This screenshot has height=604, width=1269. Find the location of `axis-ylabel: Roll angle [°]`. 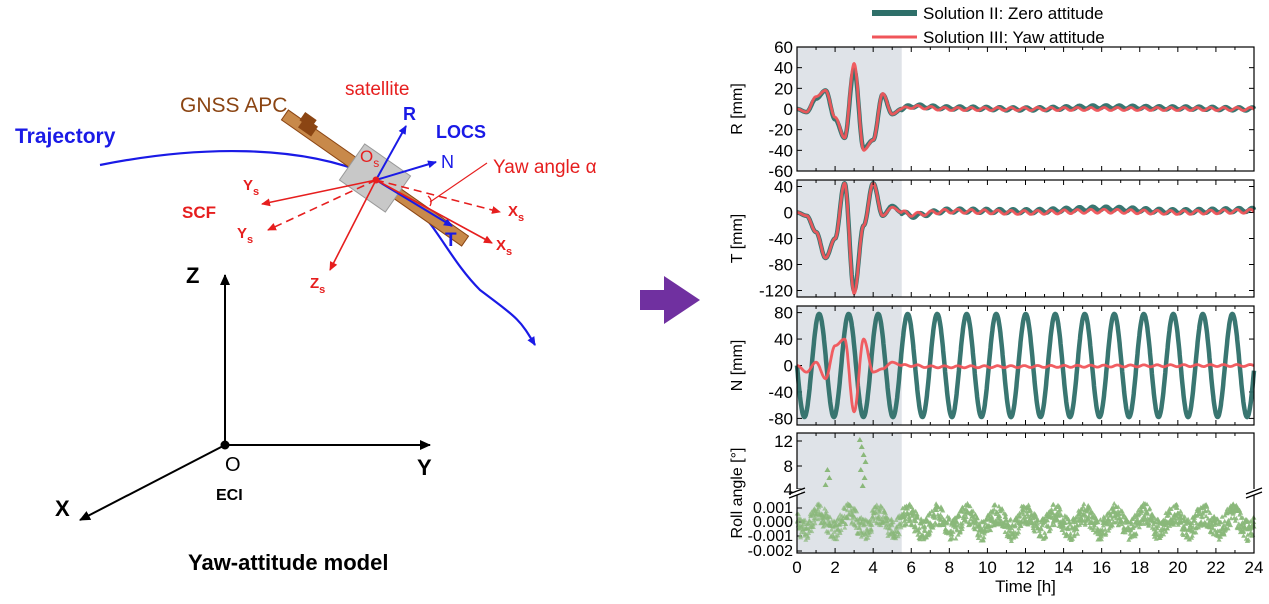

axis-ylabel: Roll angle [°] is located at coordinates (737, 493).